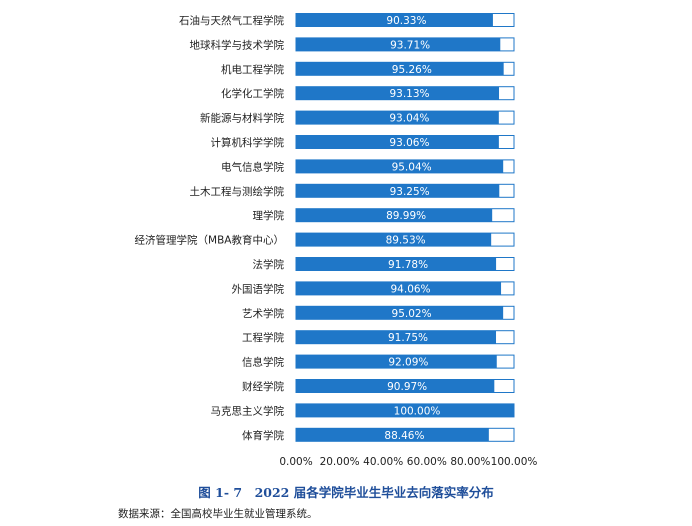  Describe the element at coordinates (263, 362) in the screenshot. I see `category-label: 信息学院` at that location.